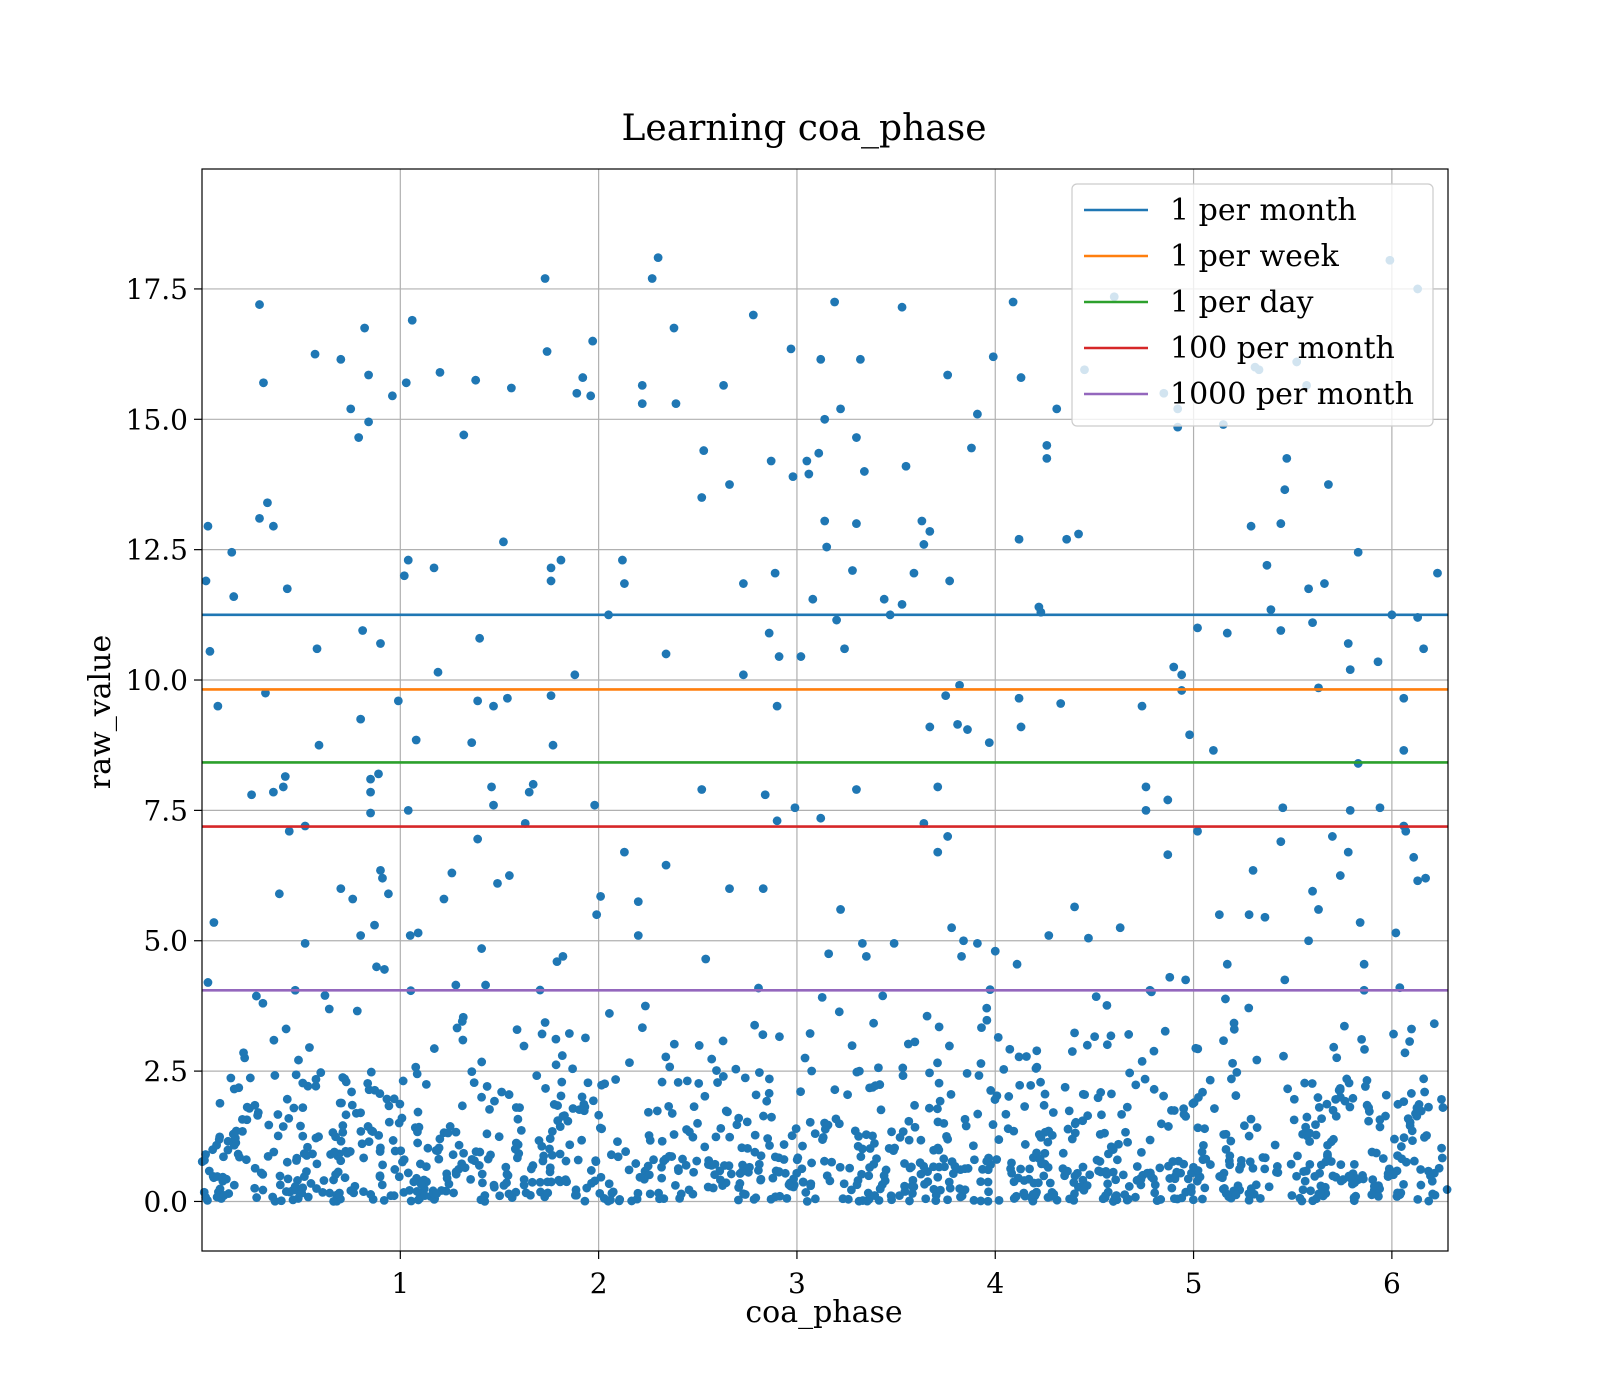  Describe the element at coordinates (803, 128) in the screenshot. I see `chart-title: Learning coa_phase` at that location.